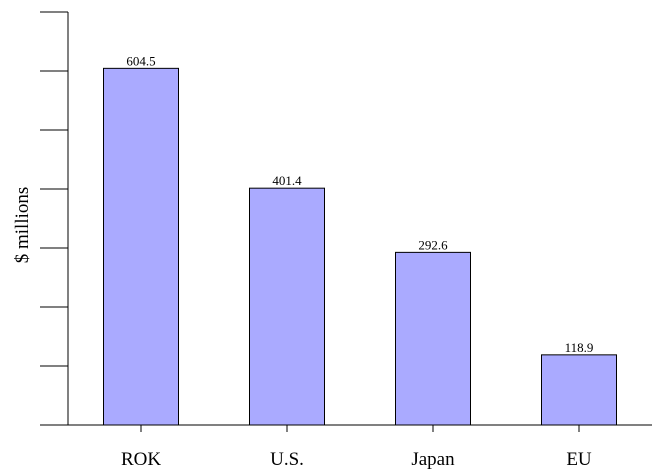 Image resolution: width=656 pixels, height=470 pixels. What do you see at coordinates (141, 246) in the screenshot?
I see `bar-rok` at bounding box center [141, 246].